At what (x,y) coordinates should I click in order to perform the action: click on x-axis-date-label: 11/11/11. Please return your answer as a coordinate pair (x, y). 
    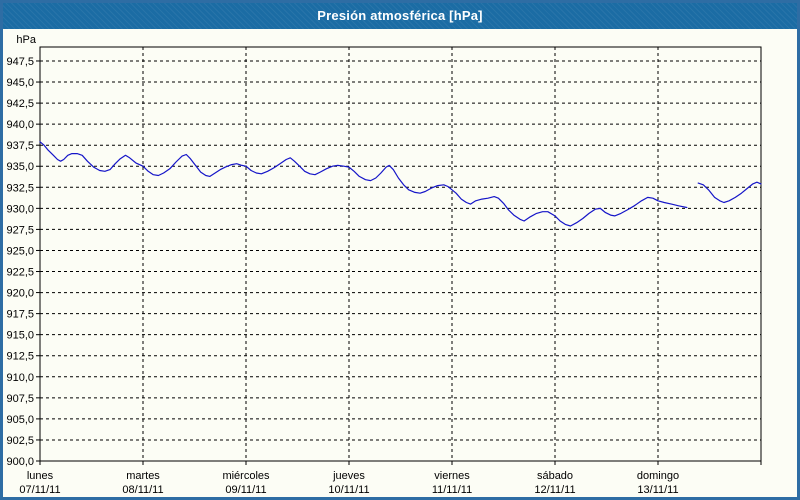
    Looking at the image, I should click on (452, 490).